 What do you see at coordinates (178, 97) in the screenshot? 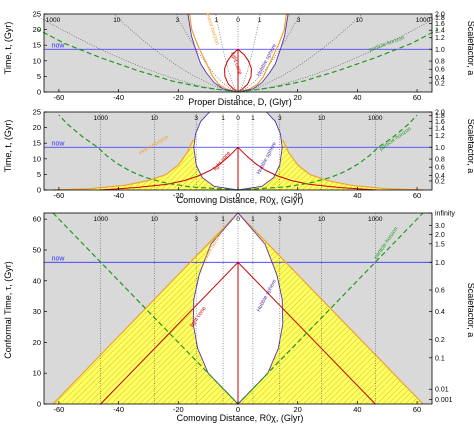
I see `proper-x-tick-label: -20` at bounding box center [178, 97].